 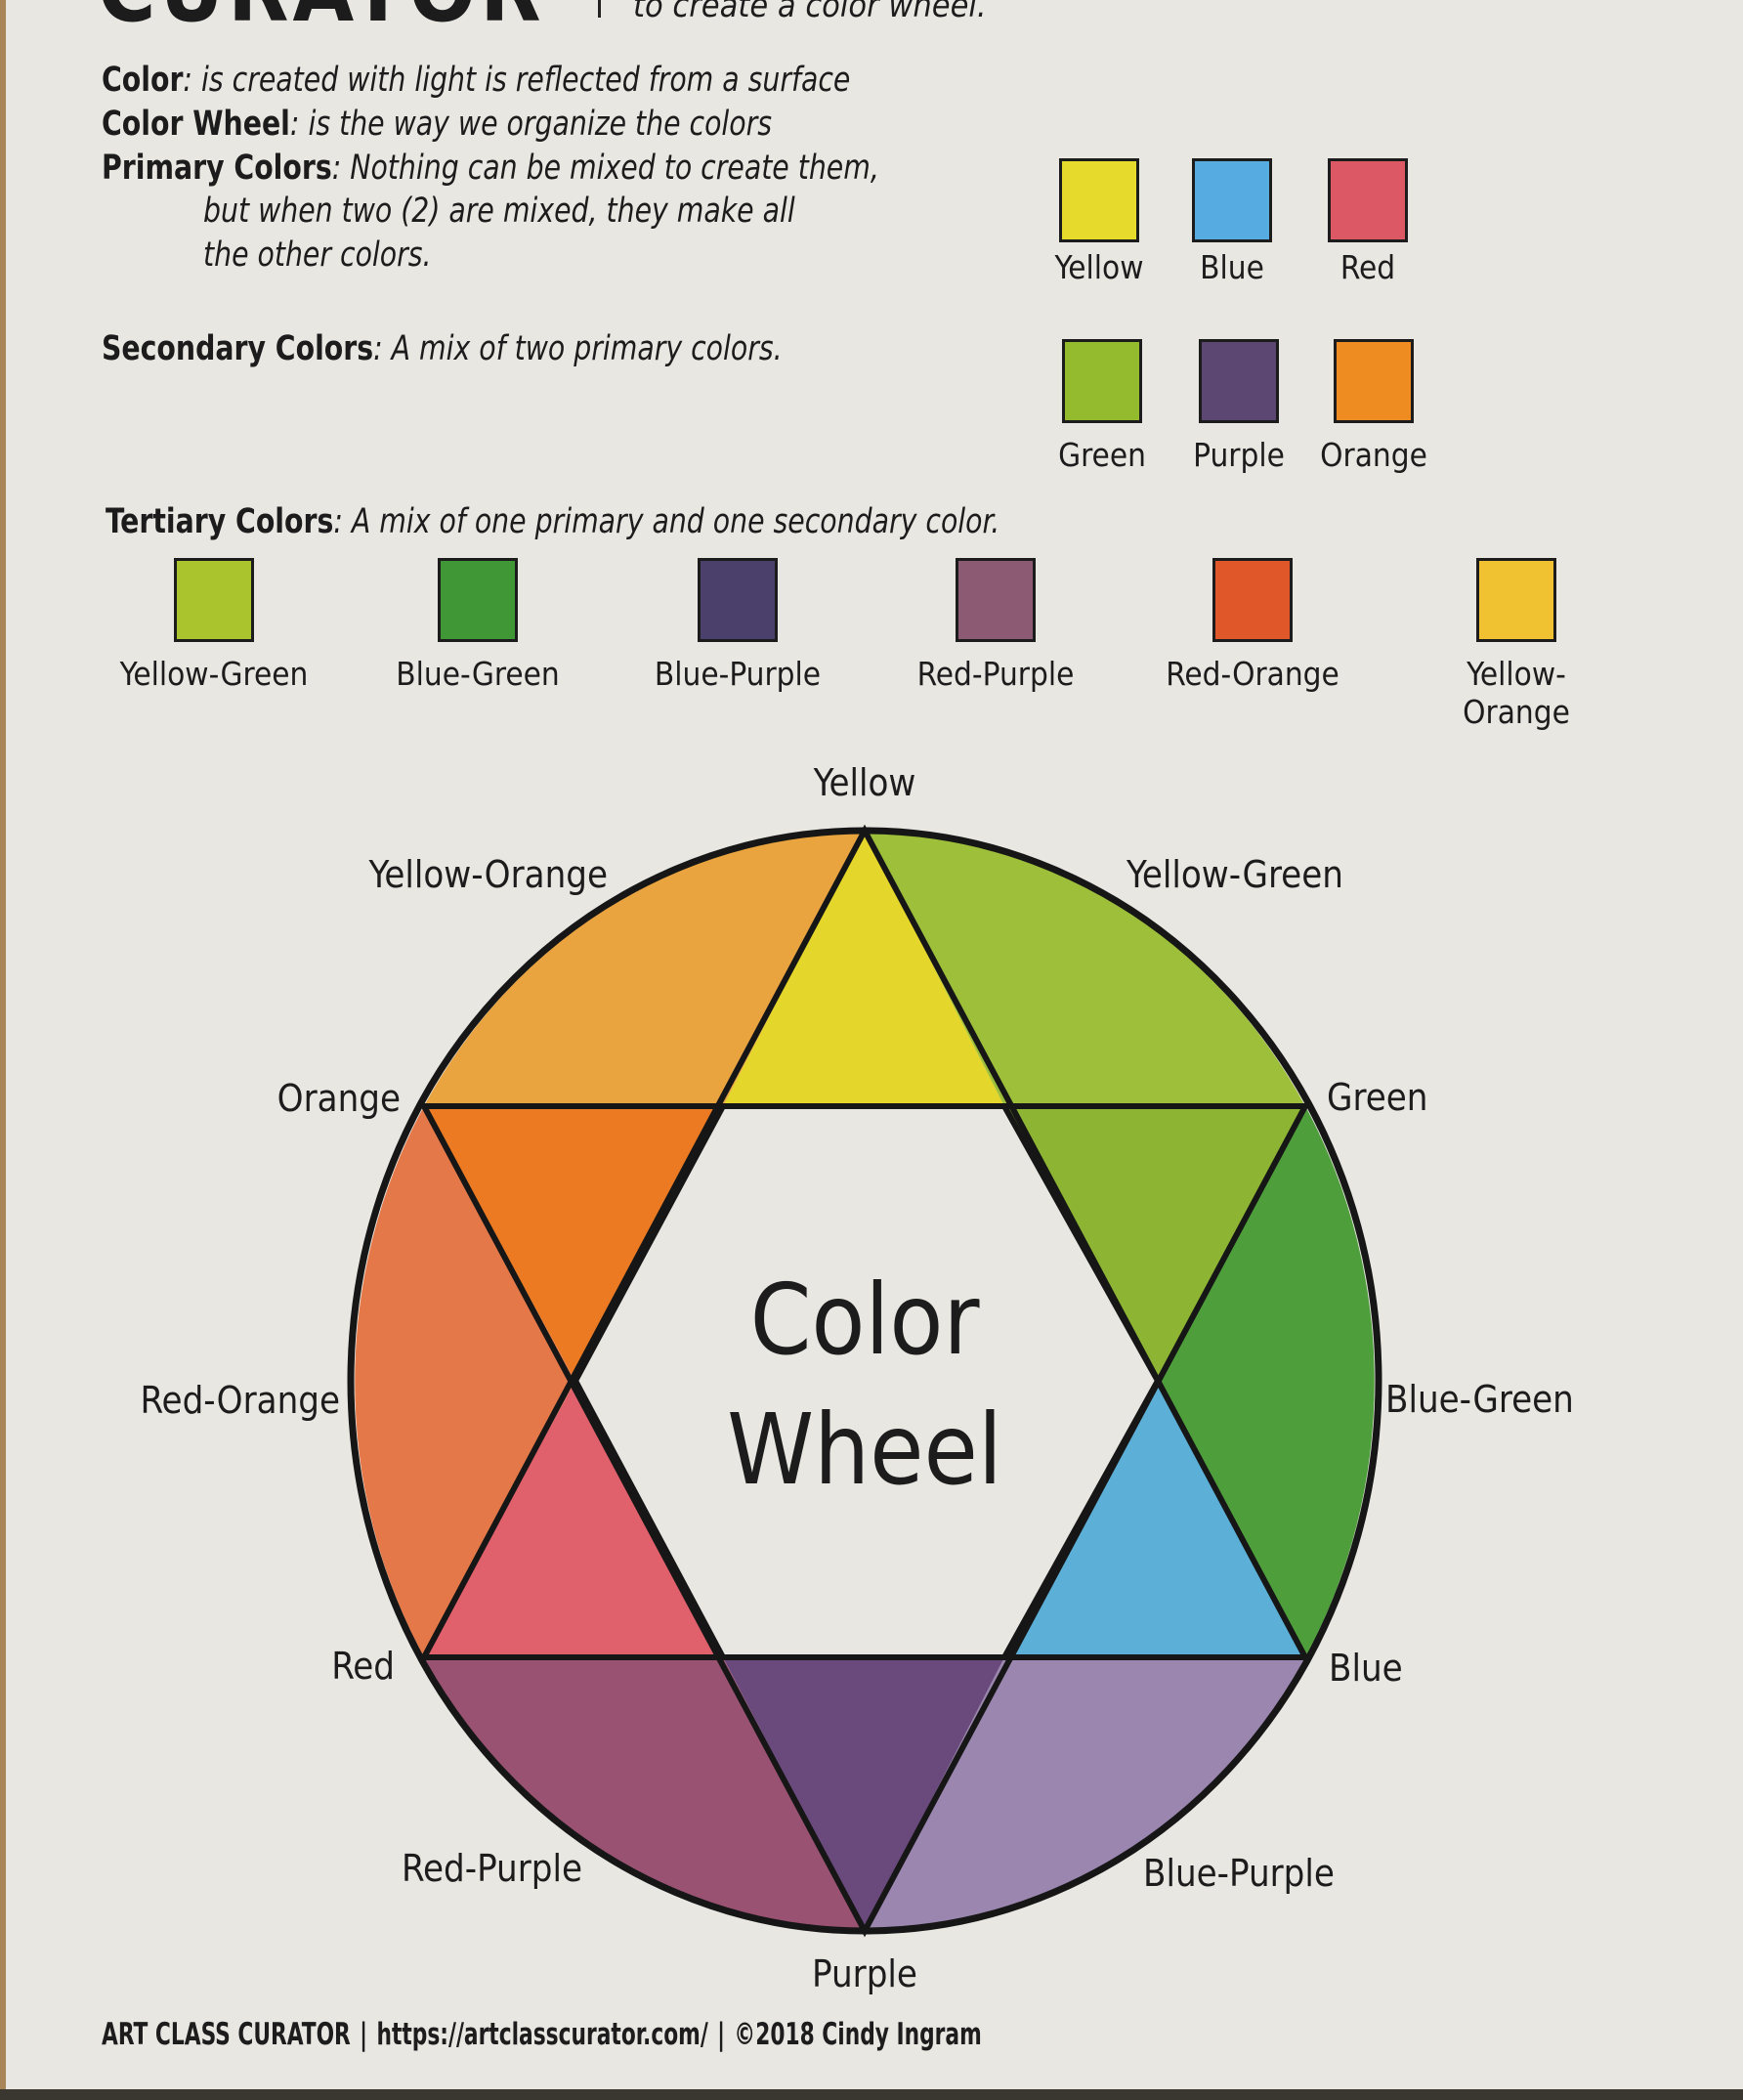 I want to click on wheel-label-blue-purple: Blue-Purple, so click(x=1239, y=1874).